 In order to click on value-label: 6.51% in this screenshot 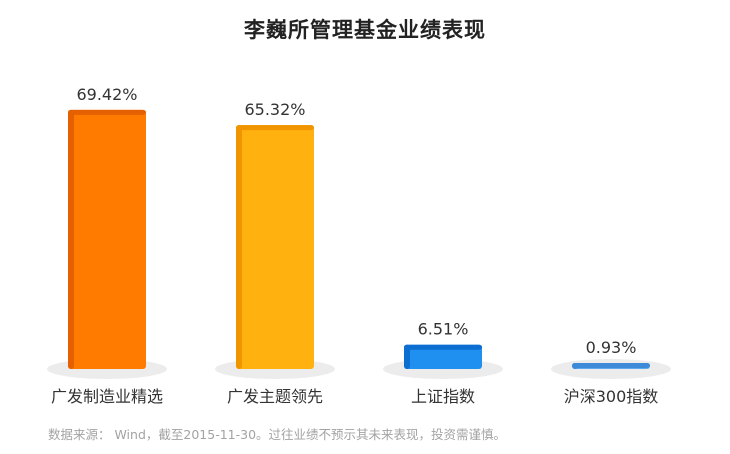, I will do `click(443, 329)`.